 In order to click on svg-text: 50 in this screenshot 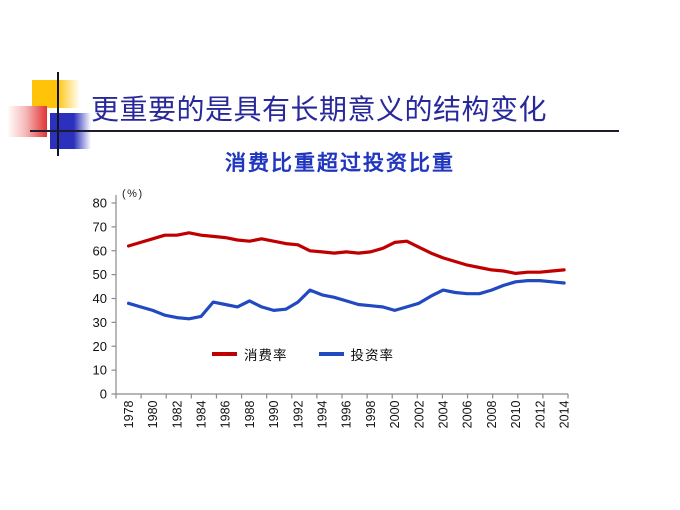, I will do `click(100, 274)`.